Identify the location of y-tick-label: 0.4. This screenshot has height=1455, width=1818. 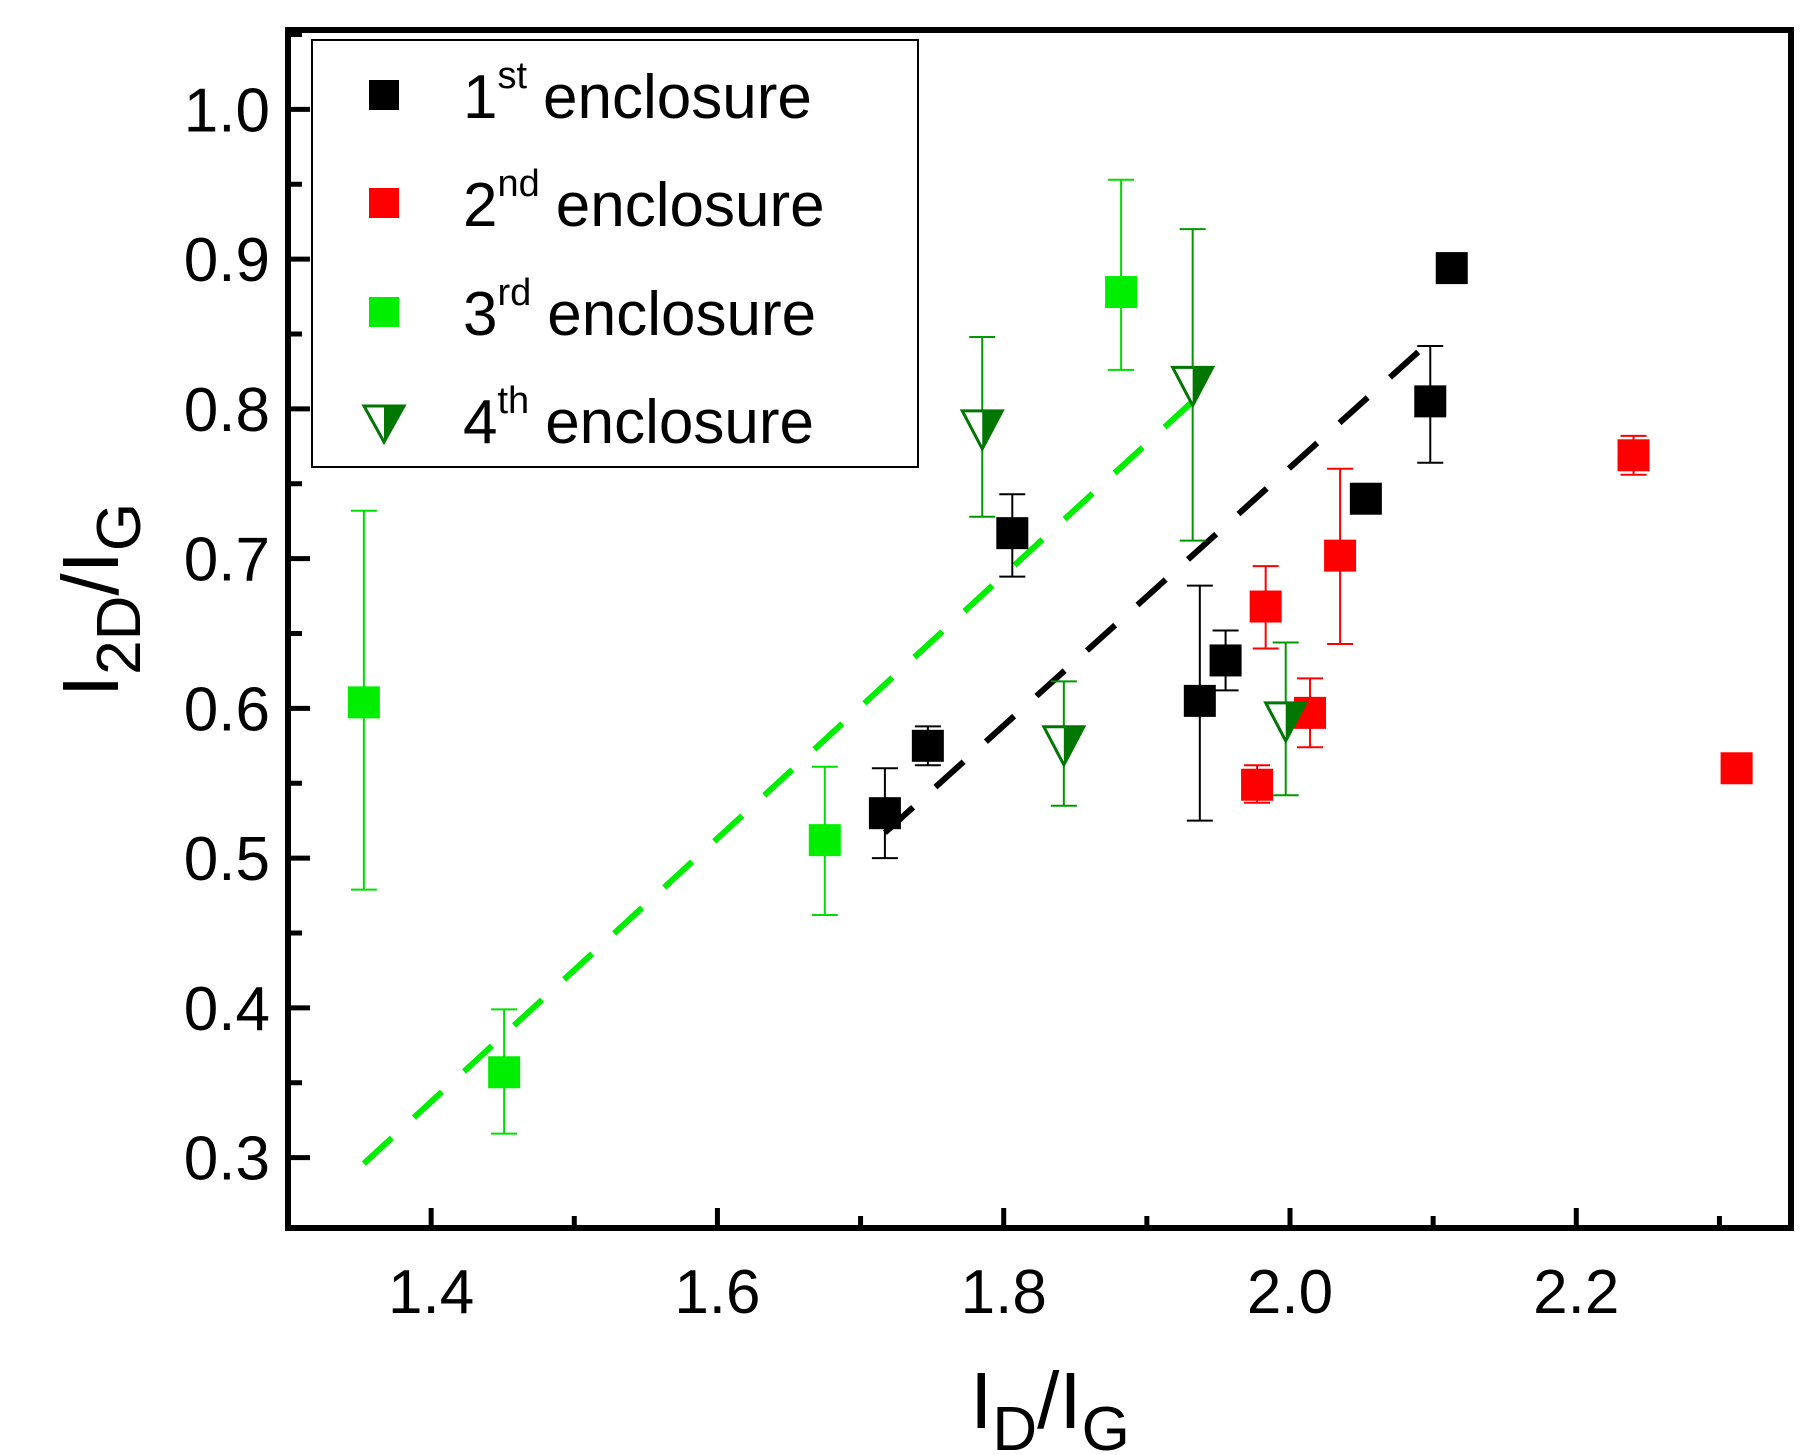
(227, 1009).